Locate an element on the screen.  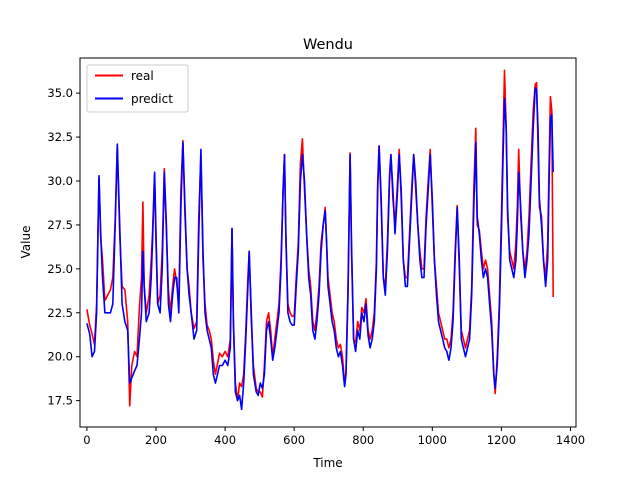
x-tick-label: 200 is located at coordinates (156, 440).